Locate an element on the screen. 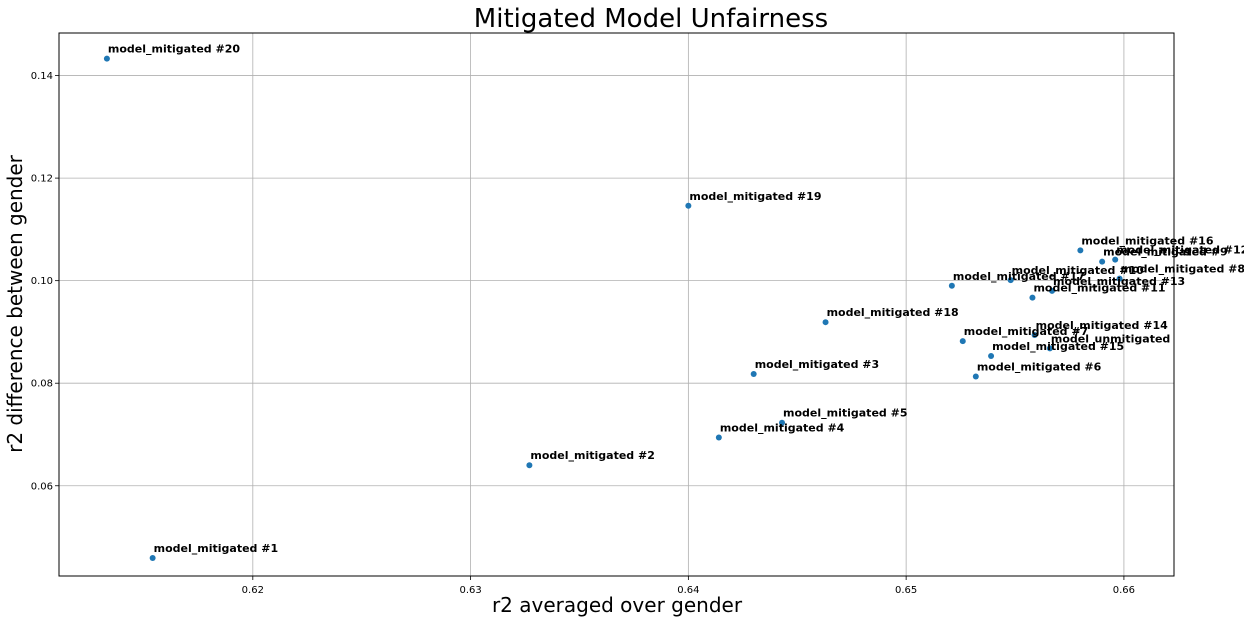  data-point-label: model_mitigated #5 is located at coordinates (845, 413).